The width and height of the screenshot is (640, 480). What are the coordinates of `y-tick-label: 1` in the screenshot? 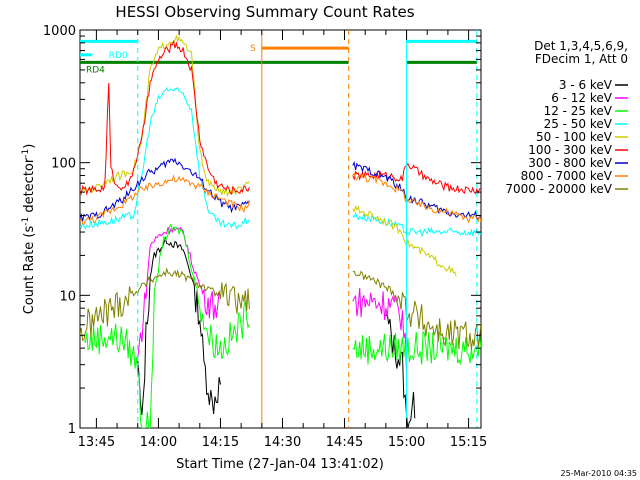 It's located at (72, 429).